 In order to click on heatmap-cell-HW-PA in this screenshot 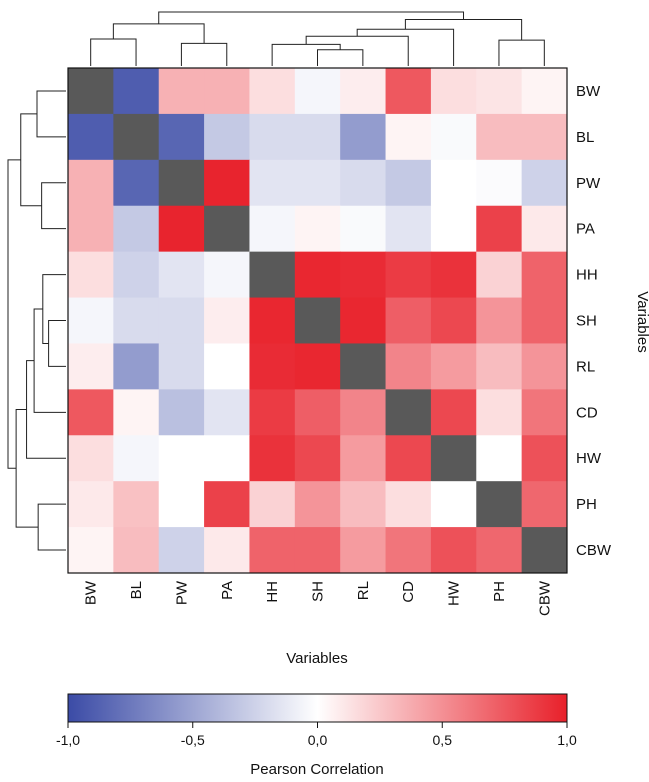, I will do `click(227, 458)`.